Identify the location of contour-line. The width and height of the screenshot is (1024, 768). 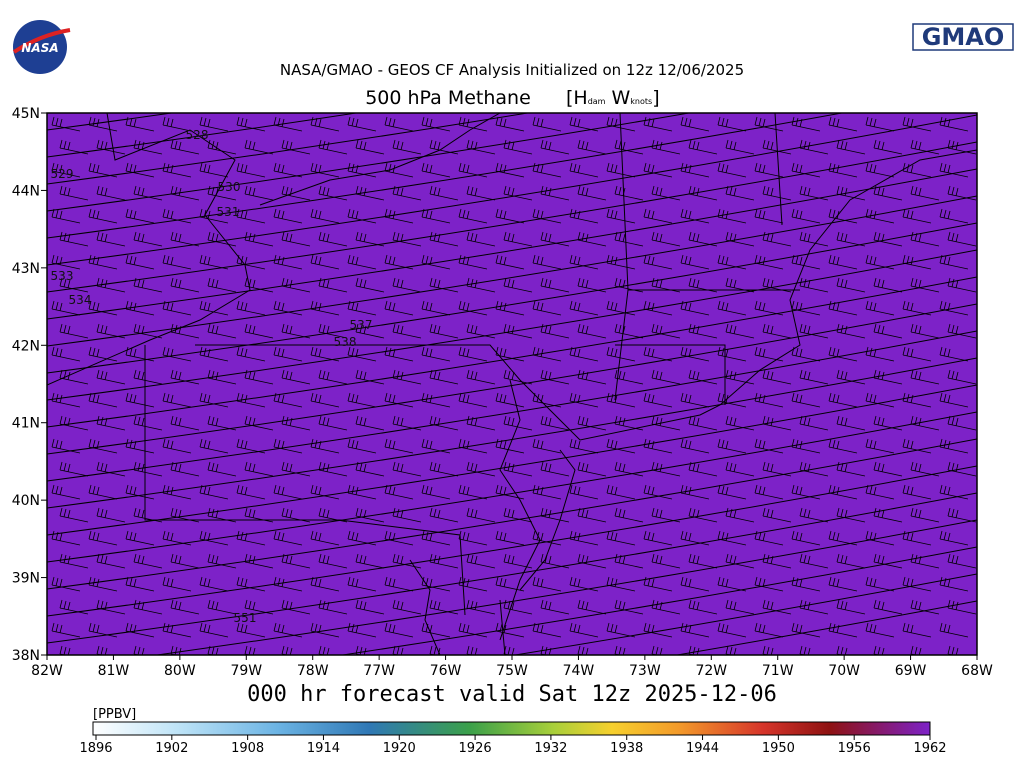
(512, 11).